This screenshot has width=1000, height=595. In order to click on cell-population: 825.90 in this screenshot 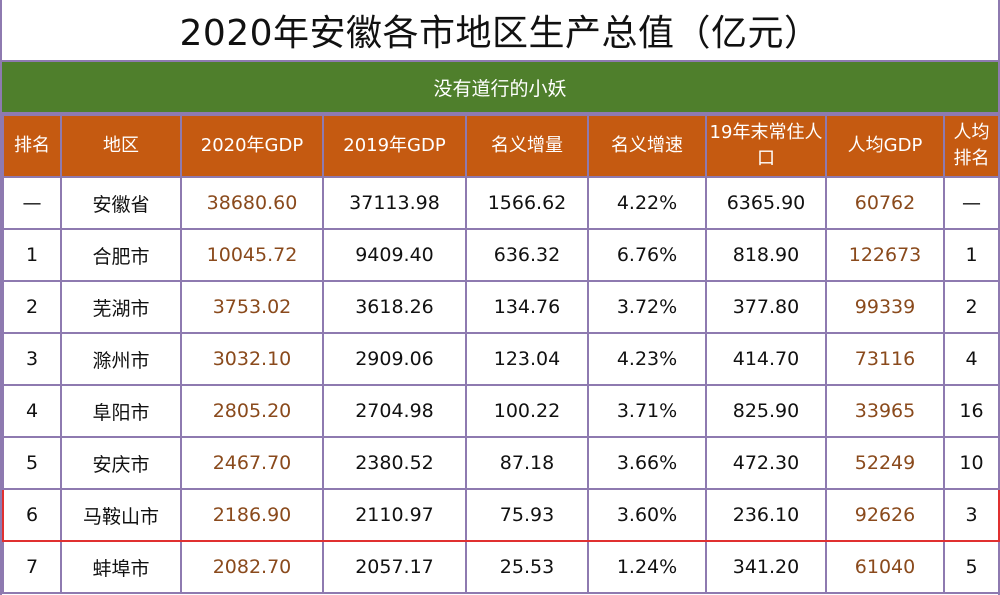, I will do `click(766, 411)`.